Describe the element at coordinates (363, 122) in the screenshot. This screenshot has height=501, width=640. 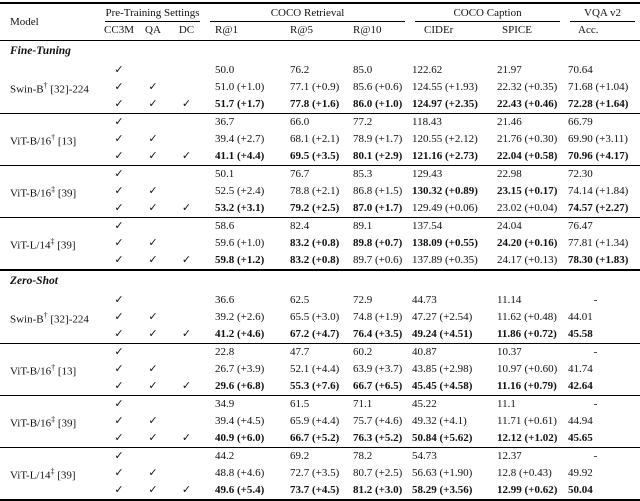
I see `cell-r10: 77.2` at that location.